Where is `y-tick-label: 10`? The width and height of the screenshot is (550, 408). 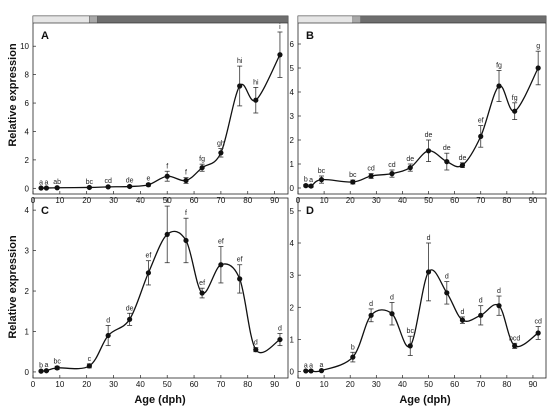
y-tick-label: 10 is located at coordinates (24, 46).